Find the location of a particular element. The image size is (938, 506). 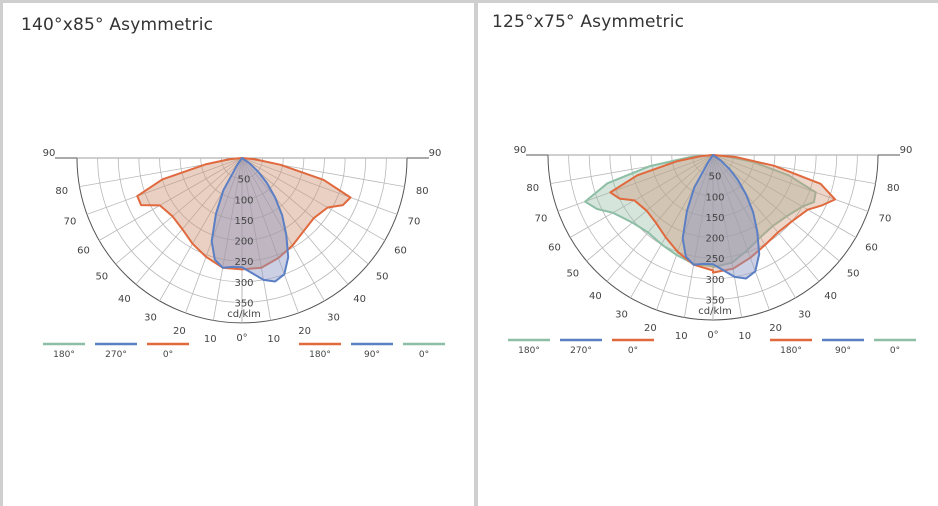

unit-label: cd/klm is located at coordinates (715, 311).